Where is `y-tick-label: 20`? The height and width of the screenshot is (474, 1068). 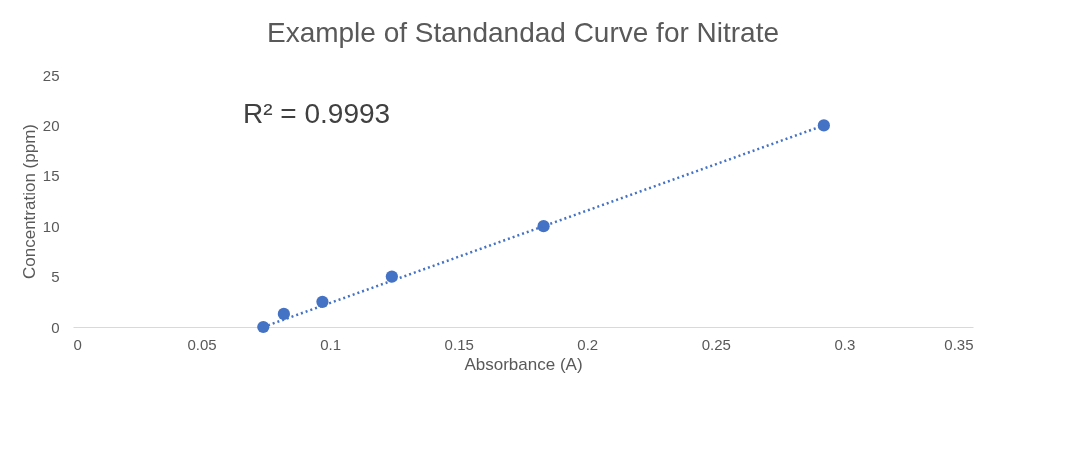 y-tick-label: 20 is located at coordinates (51, 125).